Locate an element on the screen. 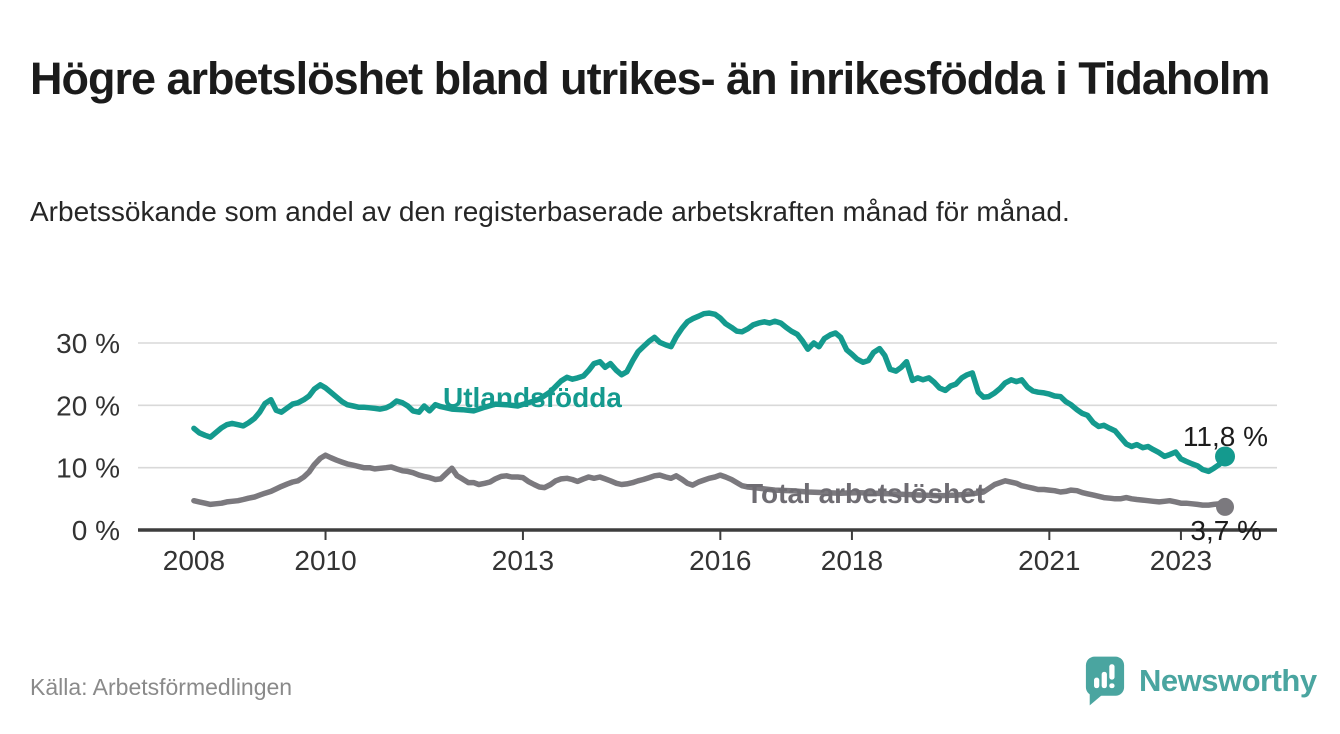 The image size is (1340, 734). source-note: Källa: Arbetsförmedlingen is located at coordinates (161, 687).